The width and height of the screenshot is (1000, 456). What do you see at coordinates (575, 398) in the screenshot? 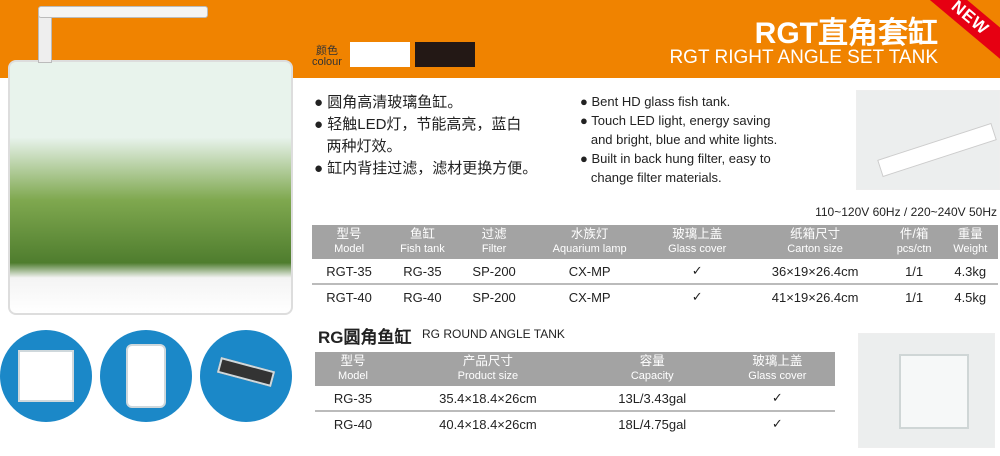
I see `table-row: RG-35 35.4×18.4×26cm 13L/3.43gal ✓` at bounding box center [575, 398].